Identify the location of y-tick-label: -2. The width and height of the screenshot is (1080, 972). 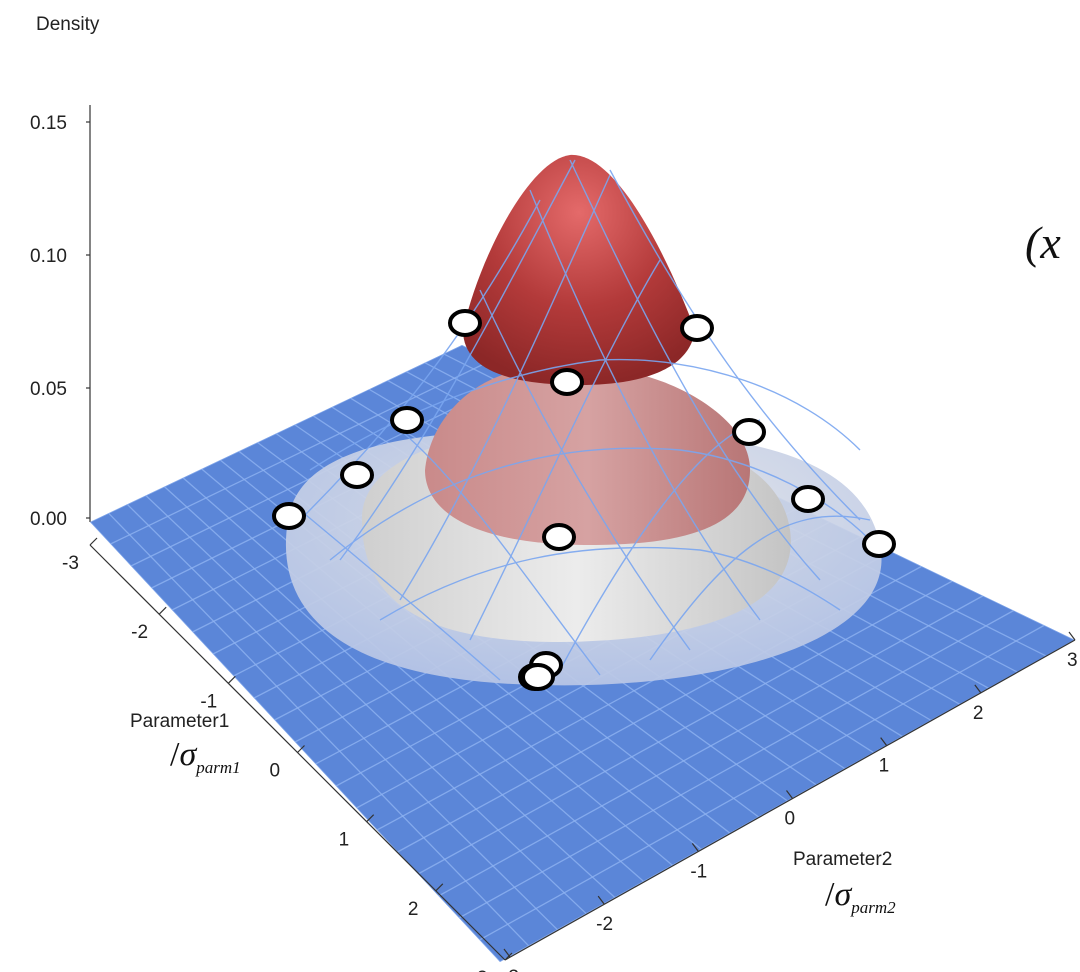
(604, 924).